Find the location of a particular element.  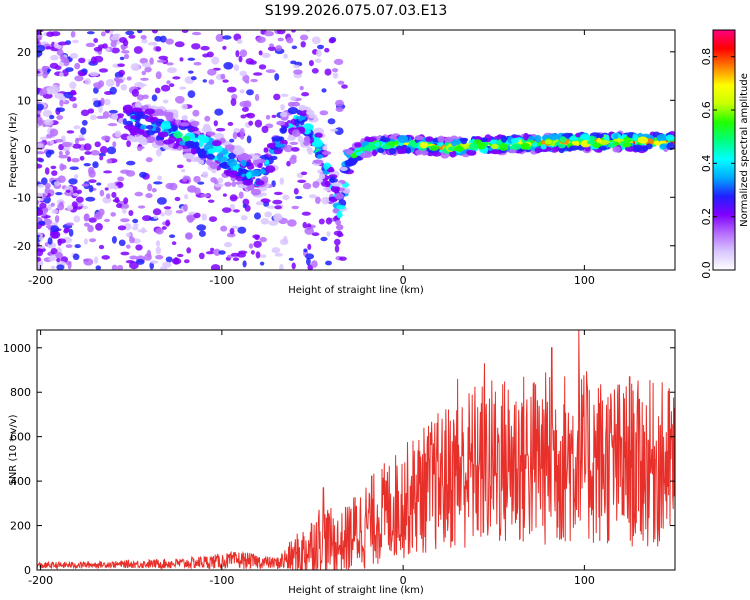

snr-x-tick-label: 100 is located at coordinates (584, 580).